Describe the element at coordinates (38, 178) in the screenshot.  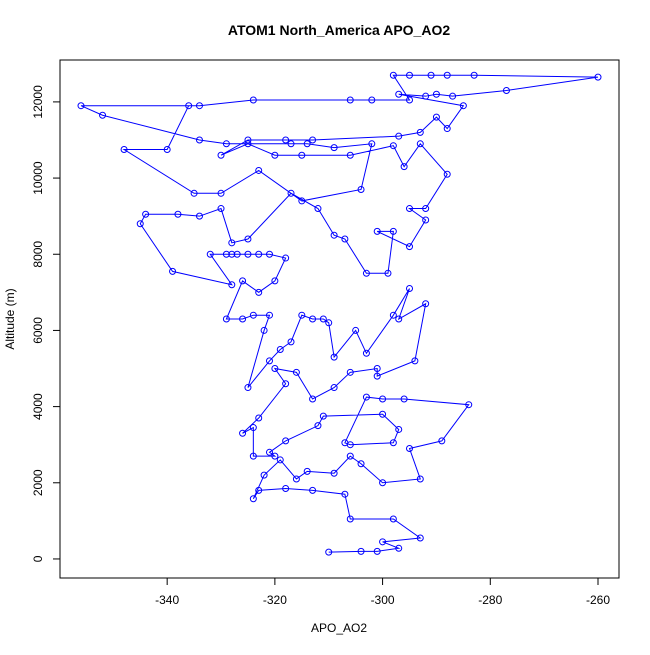
I see `y-tick-label: 10000` at that location.